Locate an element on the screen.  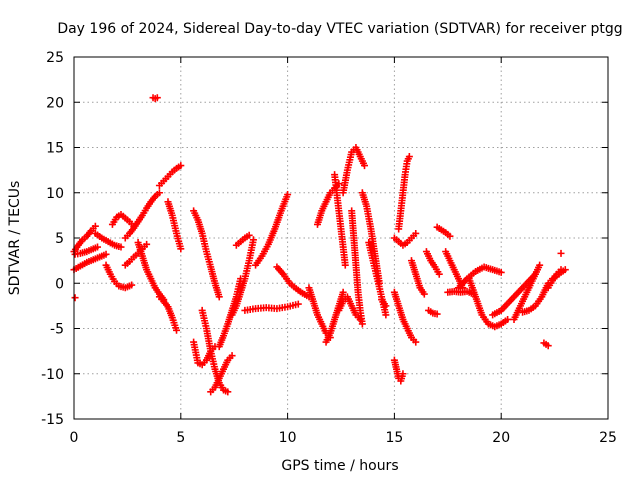
y-tick-label: -15 is located at coordinates (52, 420).